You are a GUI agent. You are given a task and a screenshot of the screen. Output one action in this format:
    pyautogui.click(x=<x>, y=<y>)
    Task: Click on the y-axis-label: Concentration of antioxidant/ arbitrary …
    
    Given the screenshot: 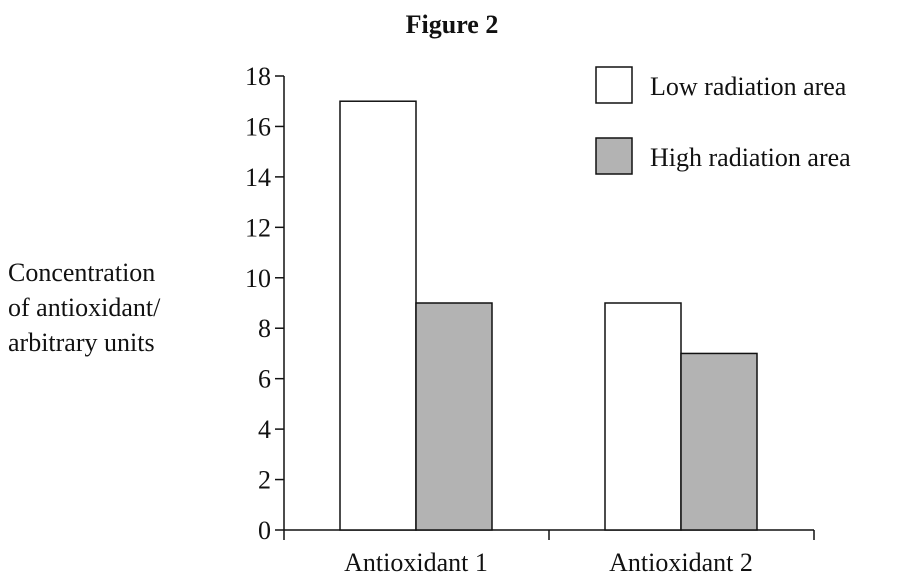 What is the action you would take?
    pyautogui.click(x=84, y=307)
    